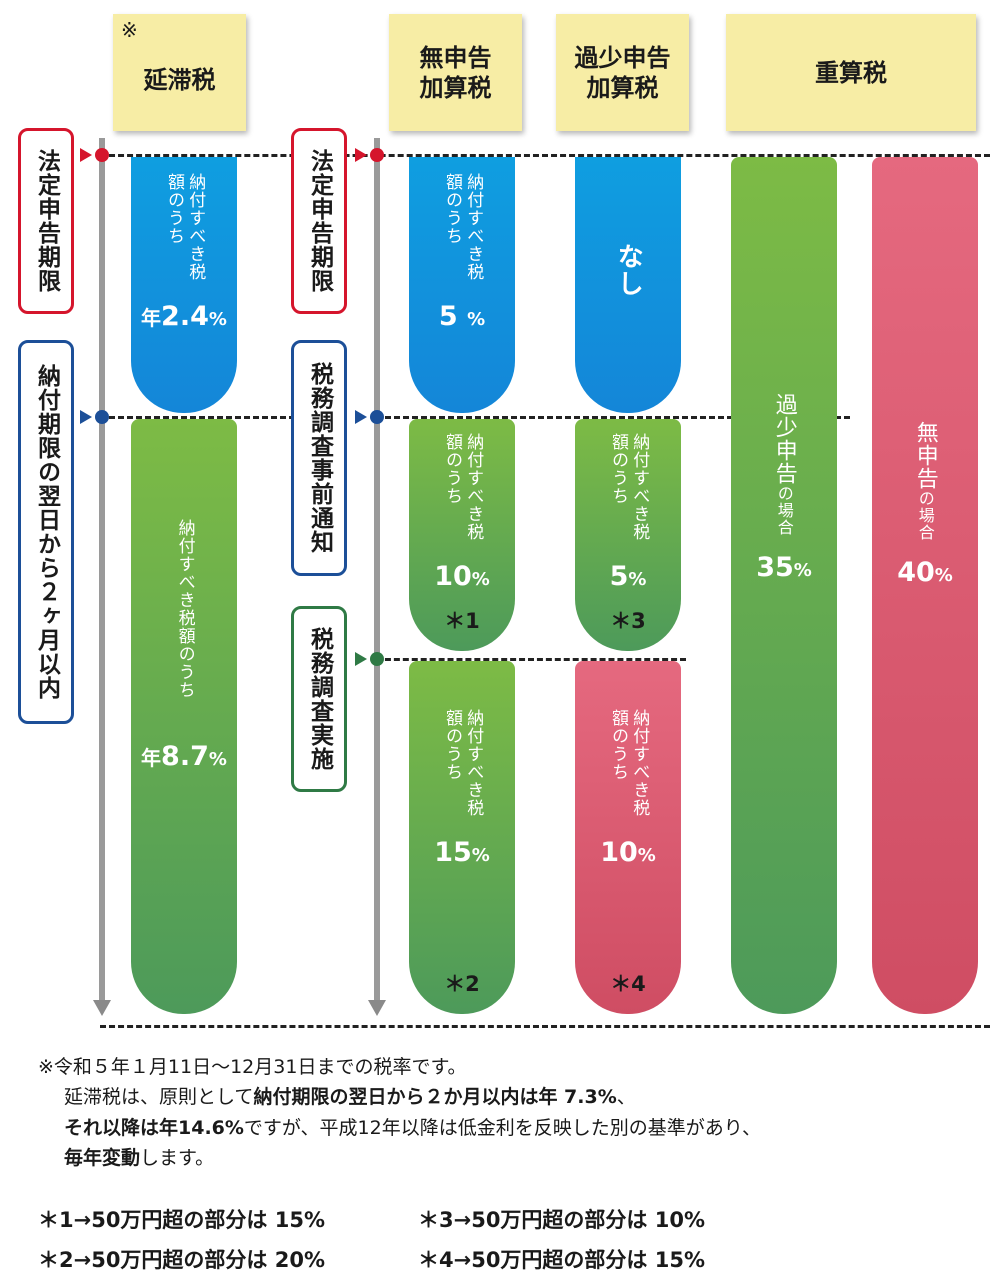 The height and width of the screenshot is (1284, 1000). What do you see at coordinates (628, 621) in the screenshot?
I see `kasho-2-note: ＊3` at bounding box center [628, 621].